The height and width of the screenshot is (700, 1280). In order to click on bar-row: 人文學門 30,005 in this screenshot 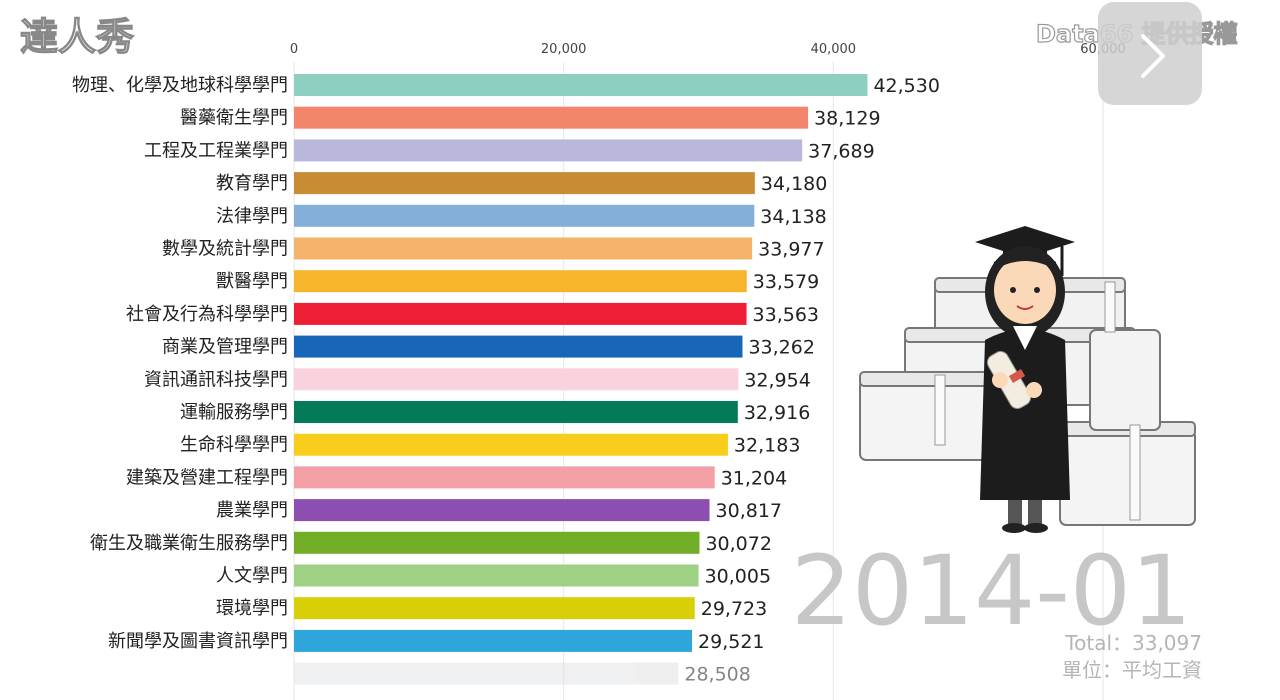, I will do `click(493, 576)`.